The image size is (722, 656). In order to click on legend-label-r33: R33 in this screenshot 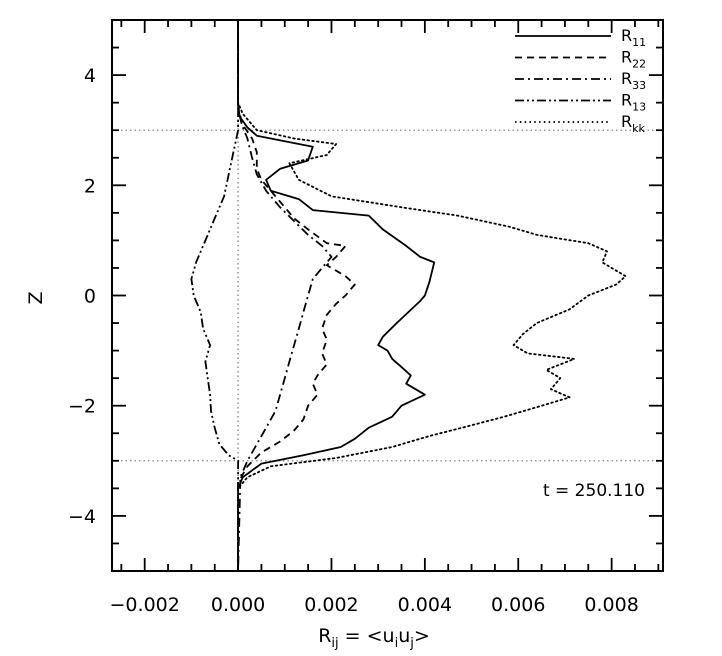, I will do `click(633, 80)`.